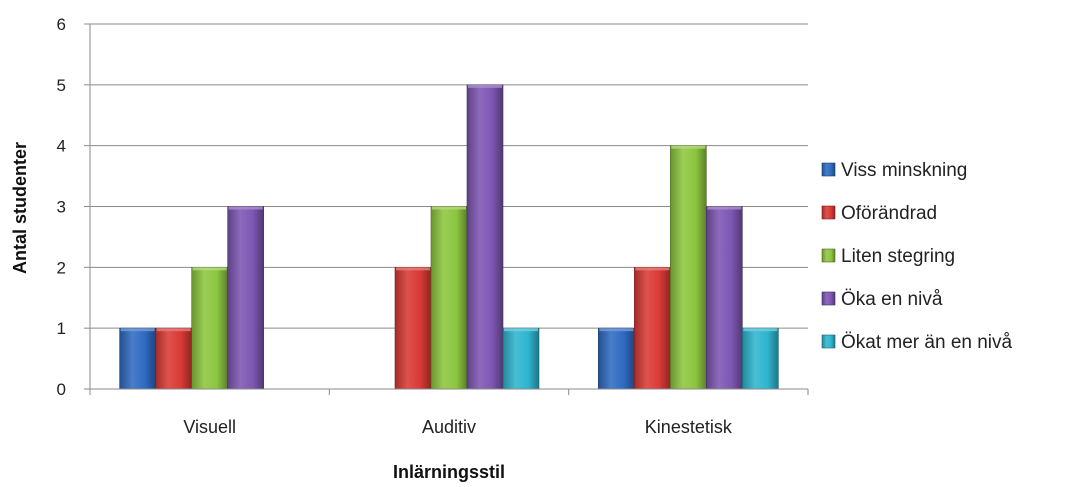  I want to click on x-tick-label: Kinestetisk, so click(689, 427).